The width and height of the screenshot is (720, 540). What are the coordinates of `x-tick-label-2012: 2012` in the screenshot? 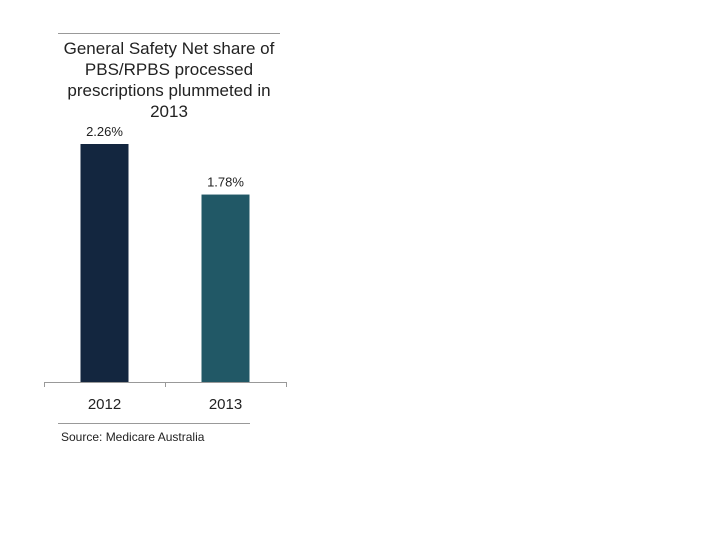 It's located at (104, 404).